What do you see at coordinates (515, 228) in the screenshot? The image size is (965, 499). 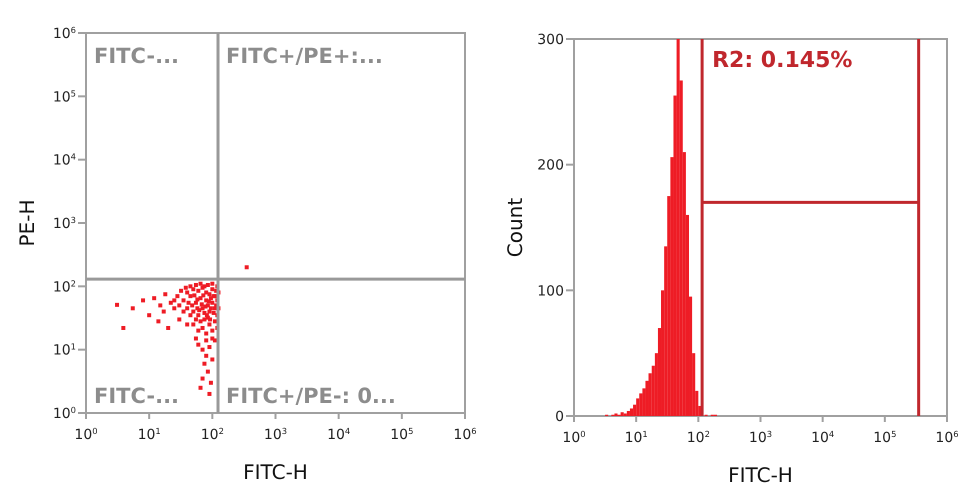 I see `y-axis-title: Count` at bounding box center [515, 228].